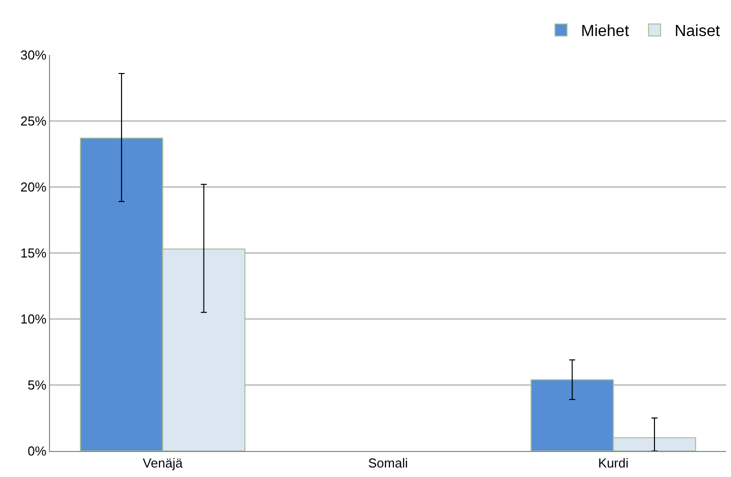  I want to click on x-tick-label: Somali, so click(388, 463).